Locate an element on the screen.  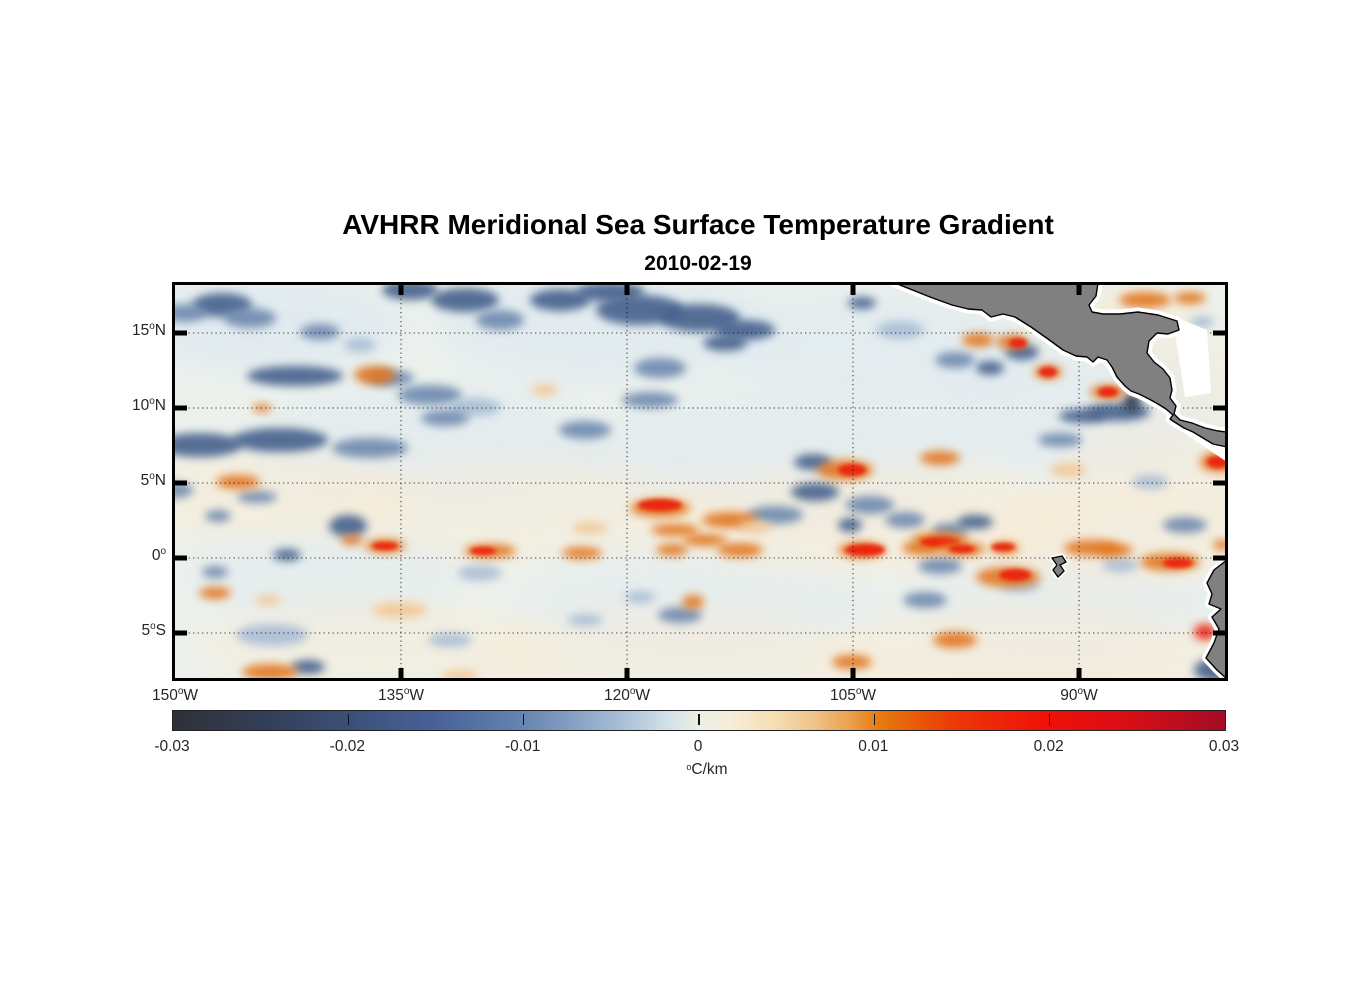
lat-tick-label: 15oN is located at coordinates (148, 330).